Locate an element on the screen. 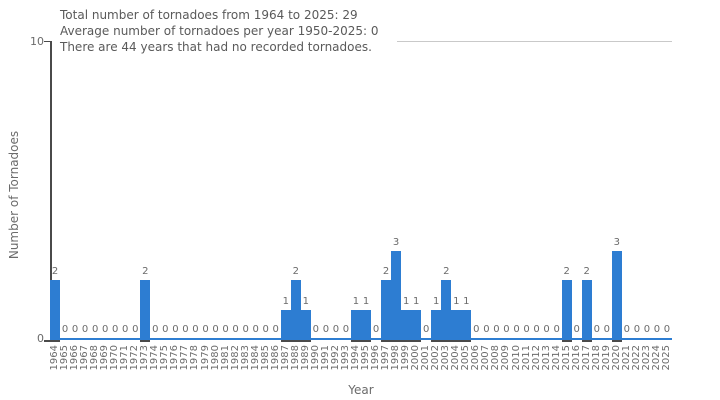 The width and height of the screenshot is (720, 400). gridline-y10 is located at coordinates (534, 41).